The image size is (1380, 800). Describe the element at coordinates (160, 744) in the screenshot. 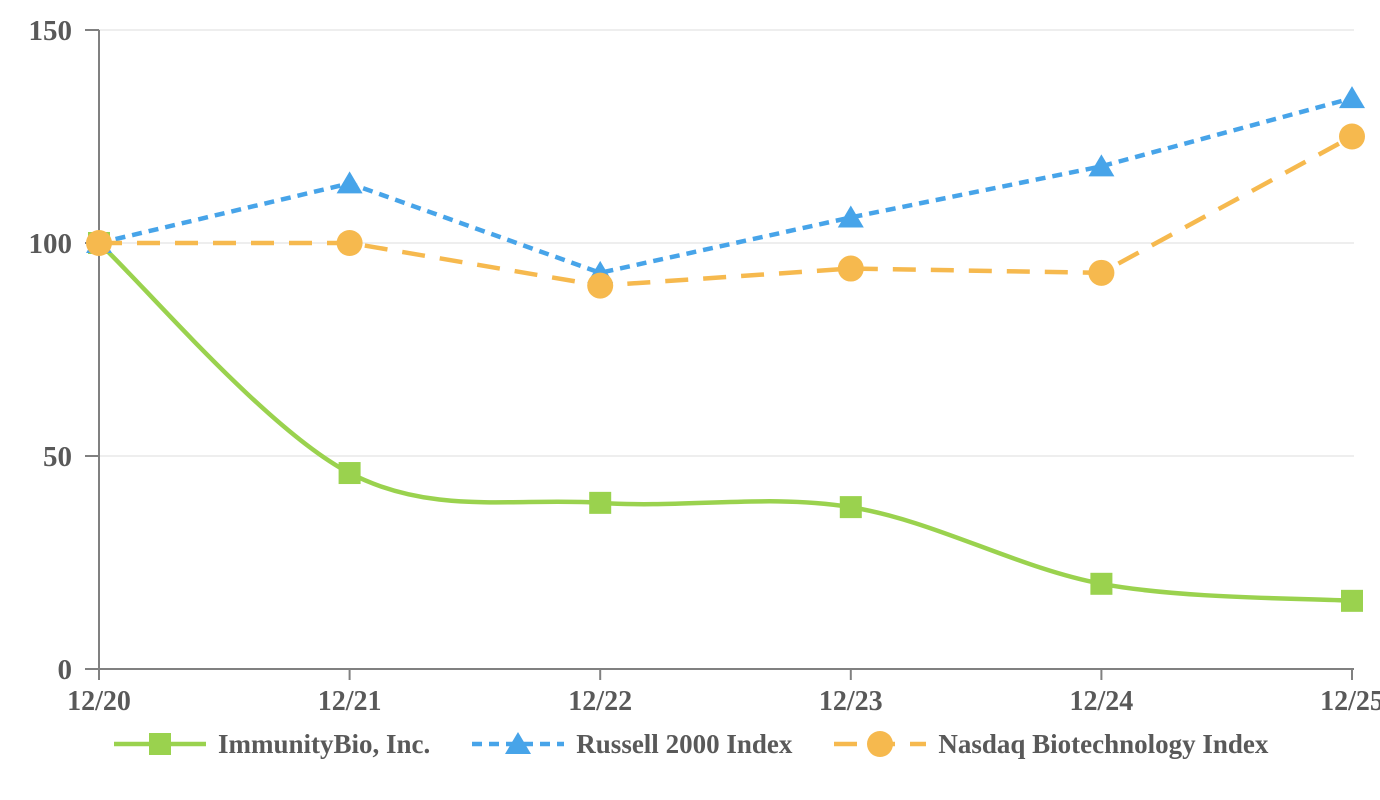

I see `immunitybio-line-swatch-icon` at that location.